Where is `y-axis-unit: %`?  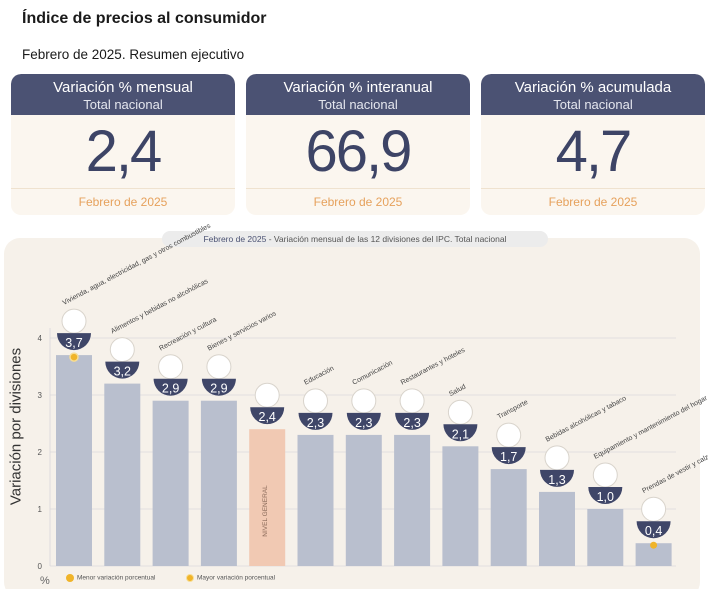
y-axis-unit: % is located at coordinates (45, 581).